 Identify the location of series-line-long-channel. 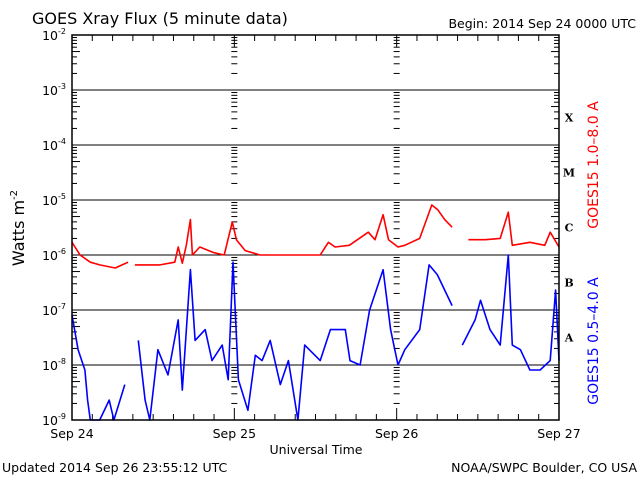
(315, 236).